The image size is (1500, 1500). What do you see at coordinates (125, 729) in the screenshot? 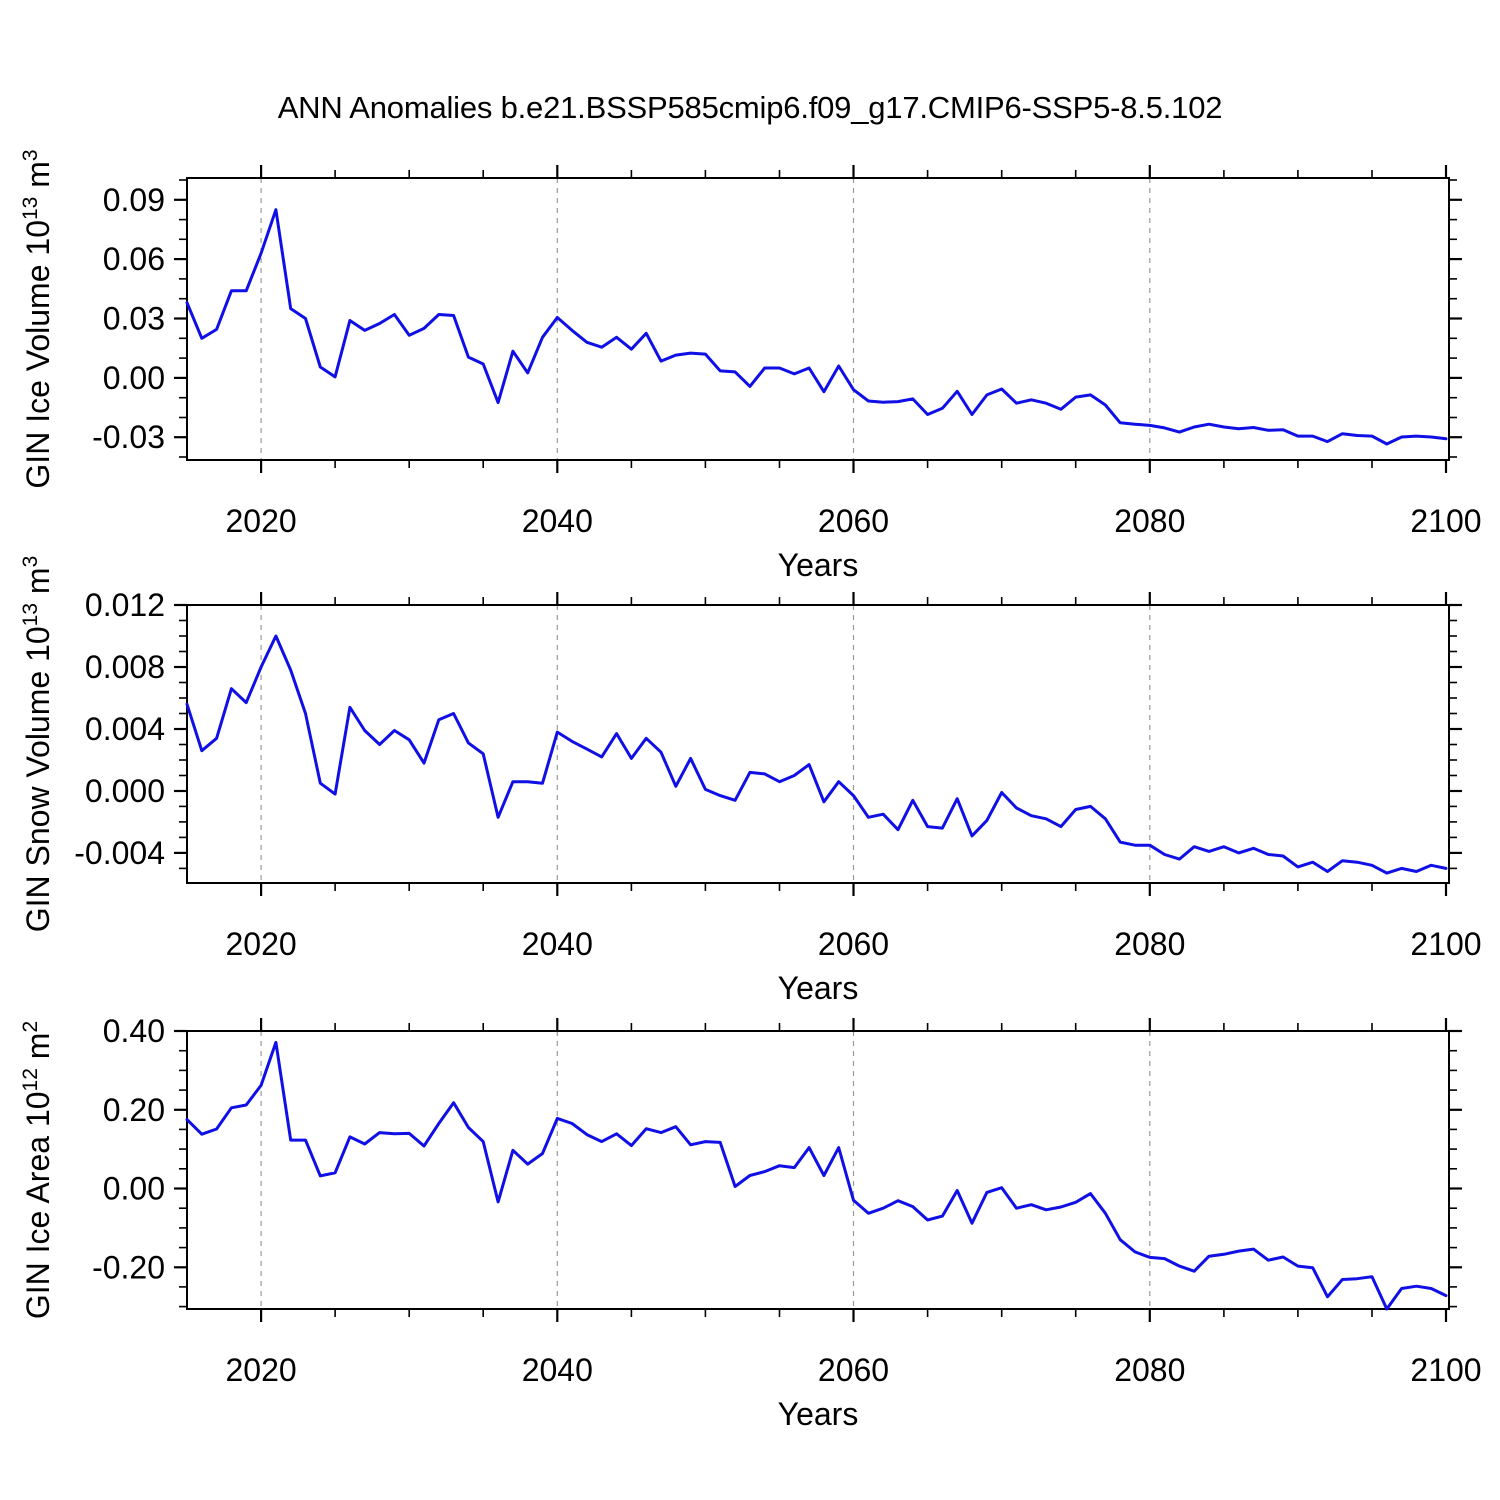
I see `y-tick-label: 0.004` at bounding box center [125, 729].